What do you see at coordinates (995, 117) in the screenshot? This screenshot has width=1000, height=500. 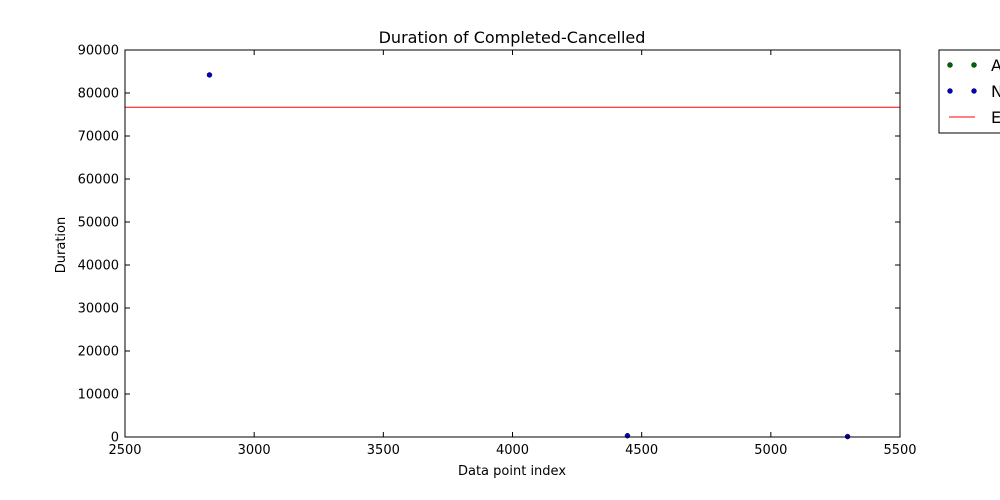 I see `legend-label-E: E` at bounding box center [995, 117].